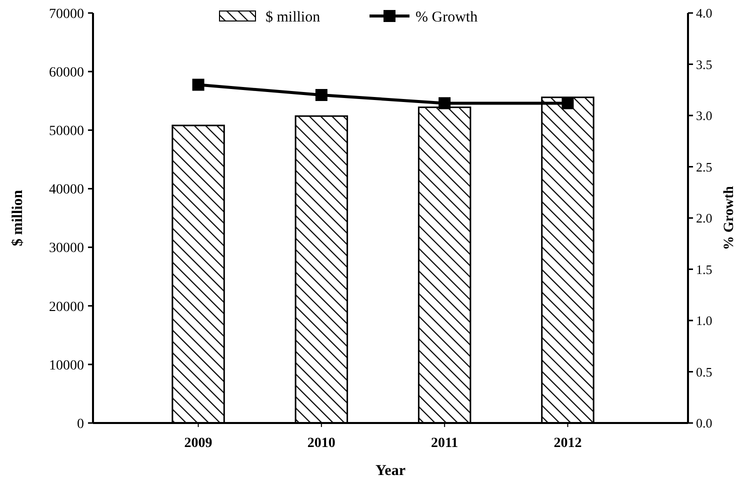 Image resolution: width=739 pixels, height=484 pixels. What do you see at coordinates (704, 320) in the screenshot?
I see `y2-tick-label: 1.0` at bounding box center [704, 320].